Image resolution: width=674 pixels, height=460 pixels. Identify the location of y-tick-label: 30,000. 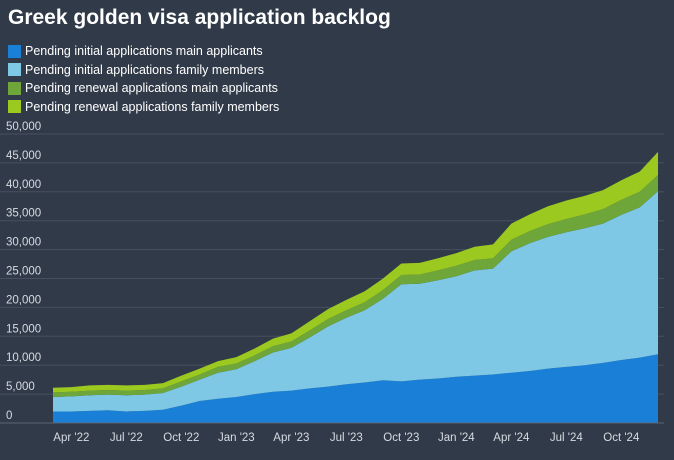
(23, 243).